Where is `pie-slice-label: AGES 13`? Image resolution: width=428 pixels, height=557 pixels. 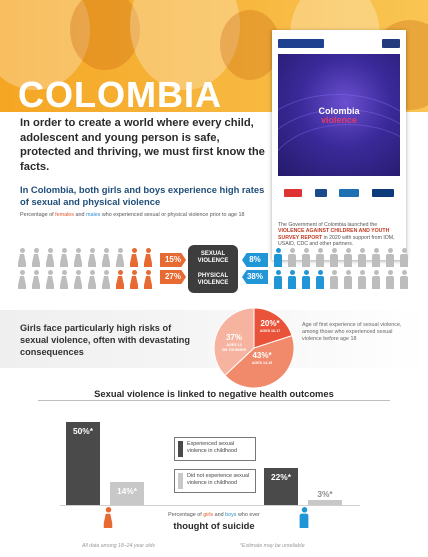
pie-slice-label: AGES 13 is located at coordinates (233, 345).